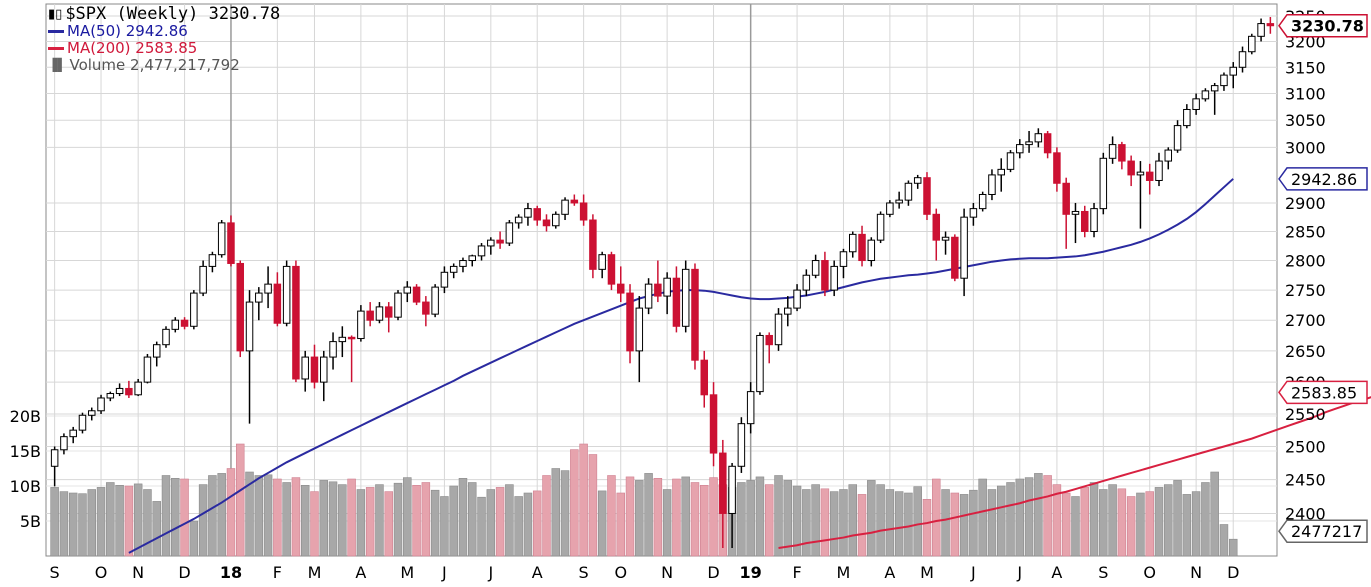 The image size is (1371, 587). I want to click on ma50-swatch, so click(56, 31).